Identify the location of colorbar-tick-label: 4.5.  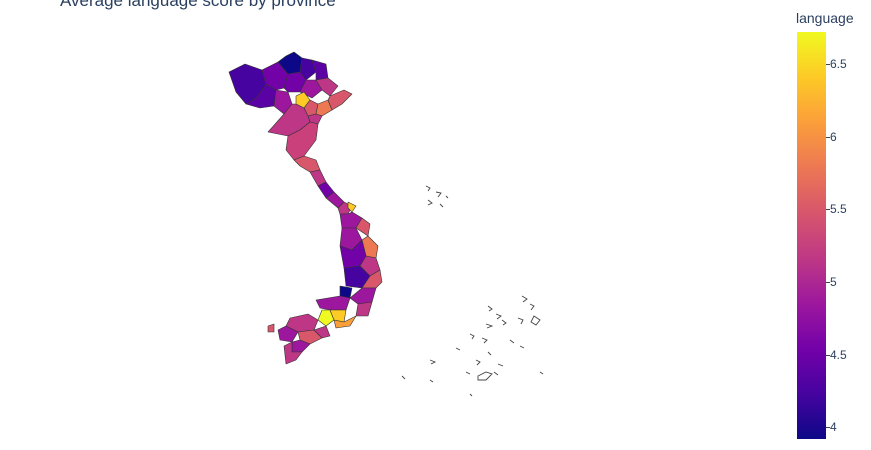
(838, 354).